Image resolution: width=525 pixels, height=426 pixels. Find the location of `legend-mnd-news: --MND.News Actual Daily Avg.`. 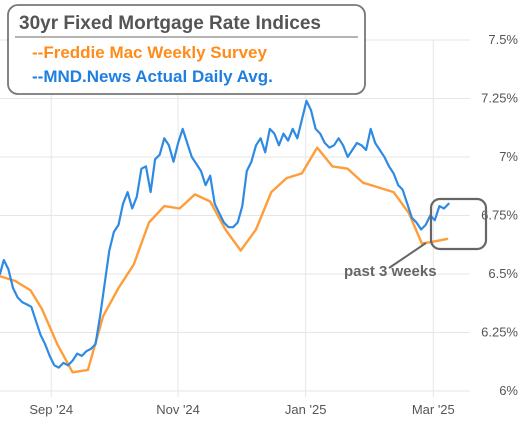

legend-mnd-news: --MND.News Actual Daily Avg. is located at coordinates (152, 76).